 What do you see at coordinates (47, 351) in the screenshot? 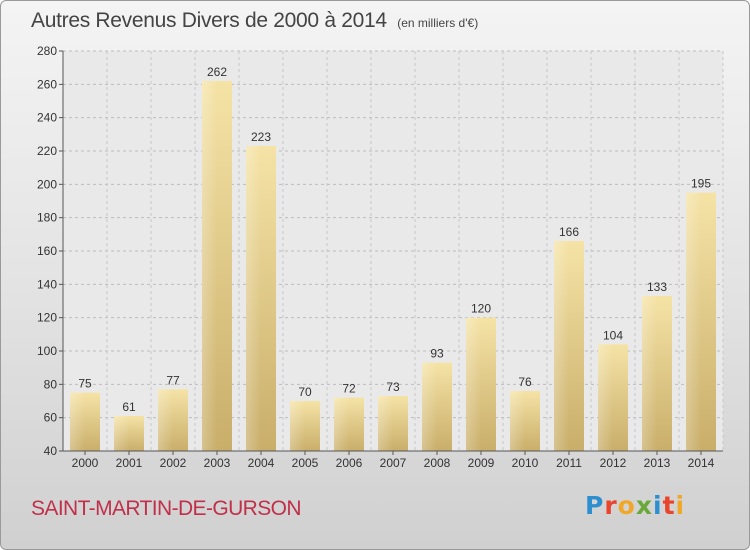
I see `y-tick-label: 100` at bounding box center [47, 351].